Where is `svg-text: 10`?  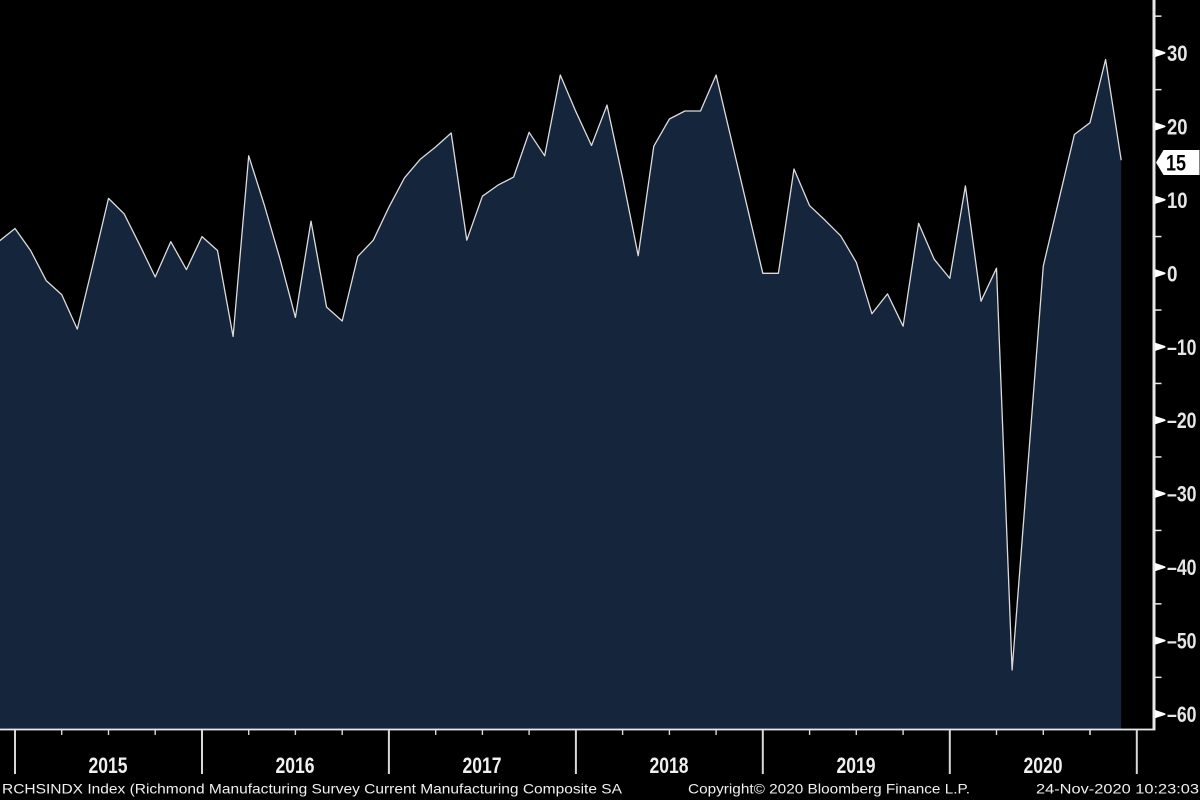 svg-text: 10 is located at coordinates (1177, 200).